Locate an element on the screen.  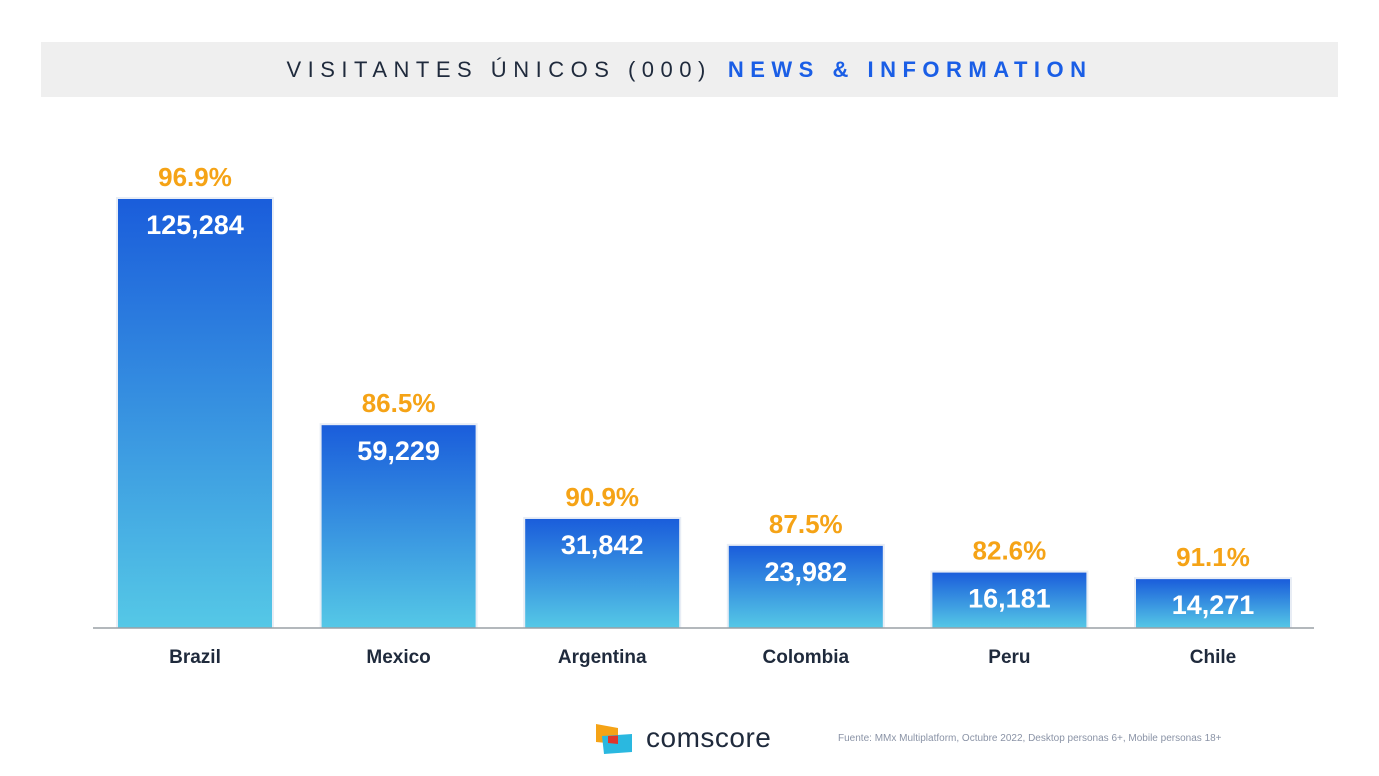
category-label: Peru is located at coordinates (1009, 657).